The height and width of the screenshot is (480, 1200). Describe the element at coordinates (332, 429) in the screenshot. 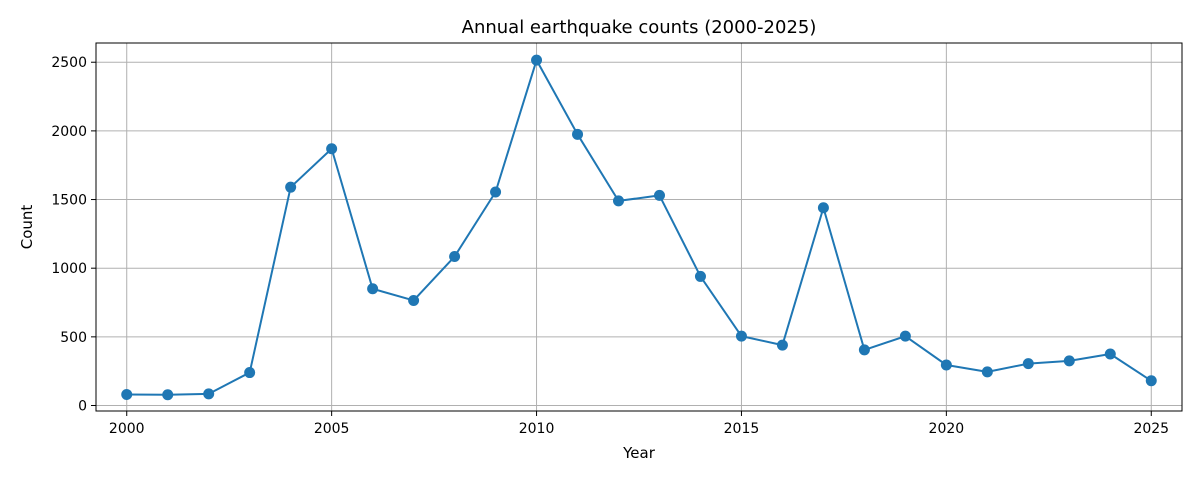

I see `x-tick-label: 2005` at that location.